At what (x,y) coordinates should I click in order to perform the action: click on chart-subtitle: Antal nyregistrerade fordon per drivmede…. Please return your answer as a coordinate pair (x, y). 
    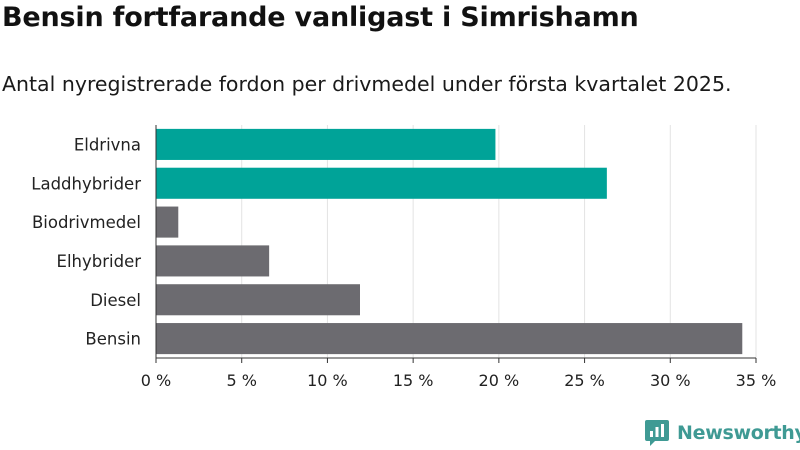
    Looking at the image, I should click on (367, 84).